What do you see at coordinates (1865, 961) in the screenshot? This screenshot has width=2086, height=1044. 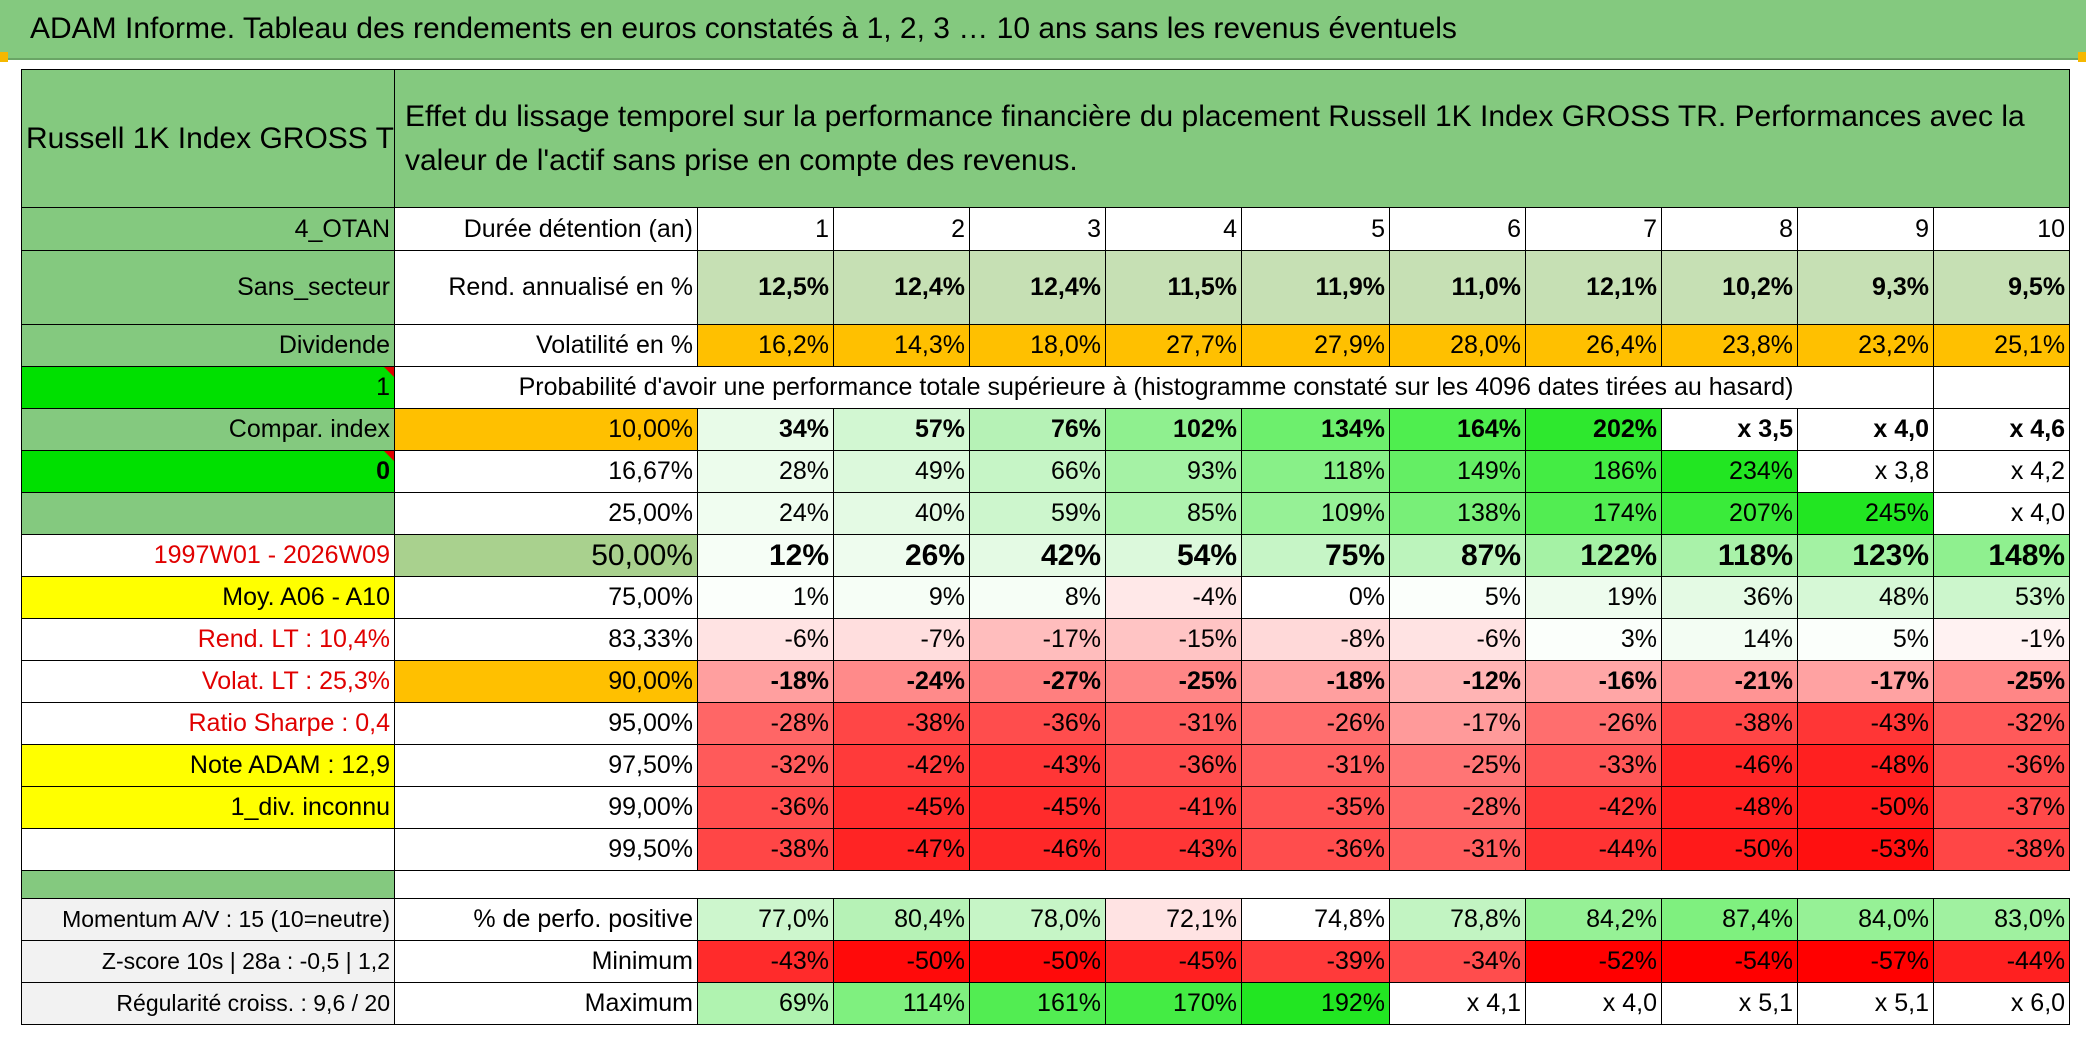 I see `minimum-cell: -57%` at bounding box center [1865, 961].